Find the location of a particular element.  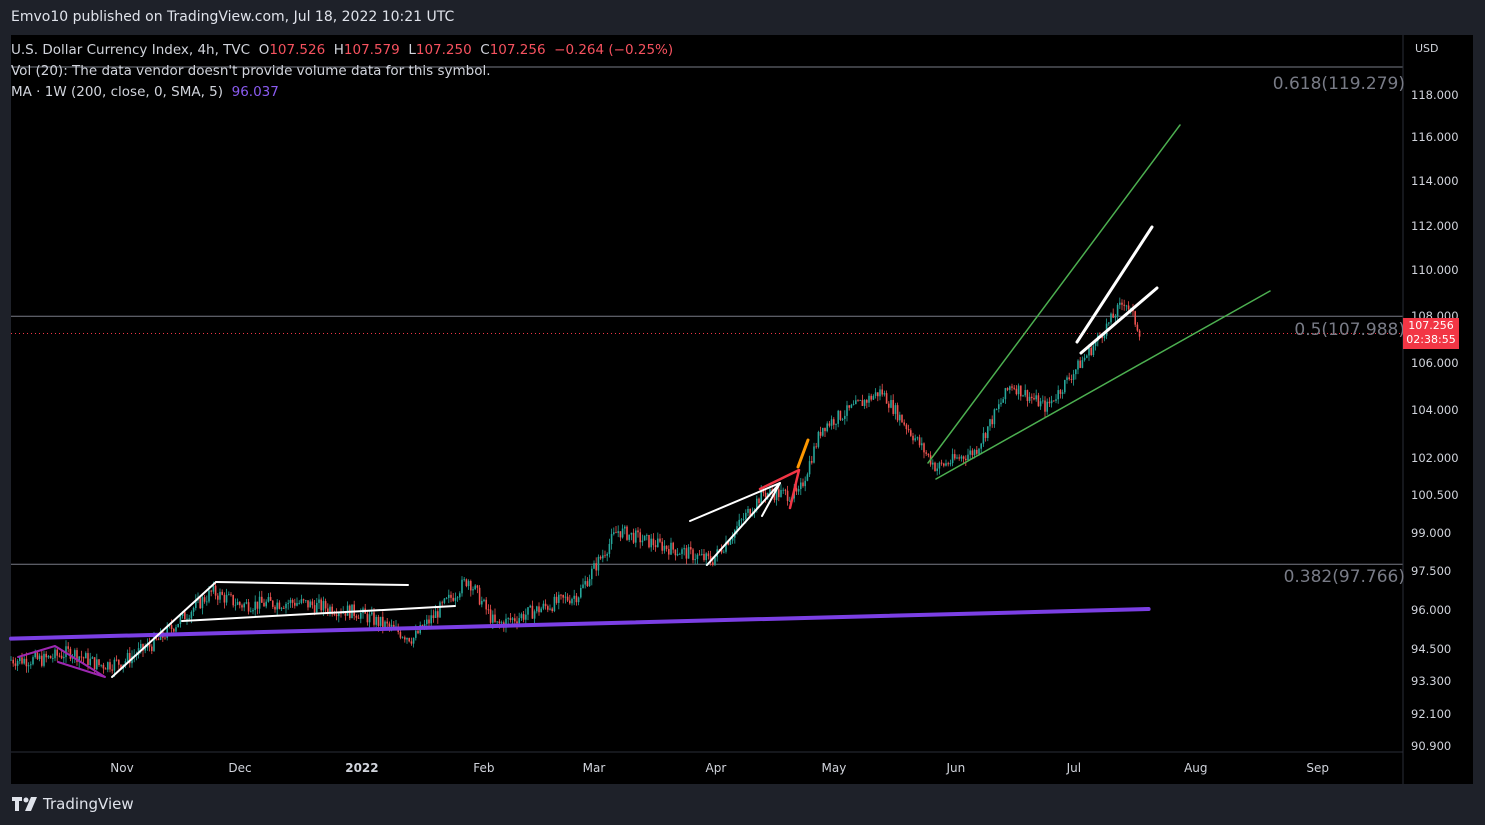

impulse-orange is located at coordinates (803, 453).